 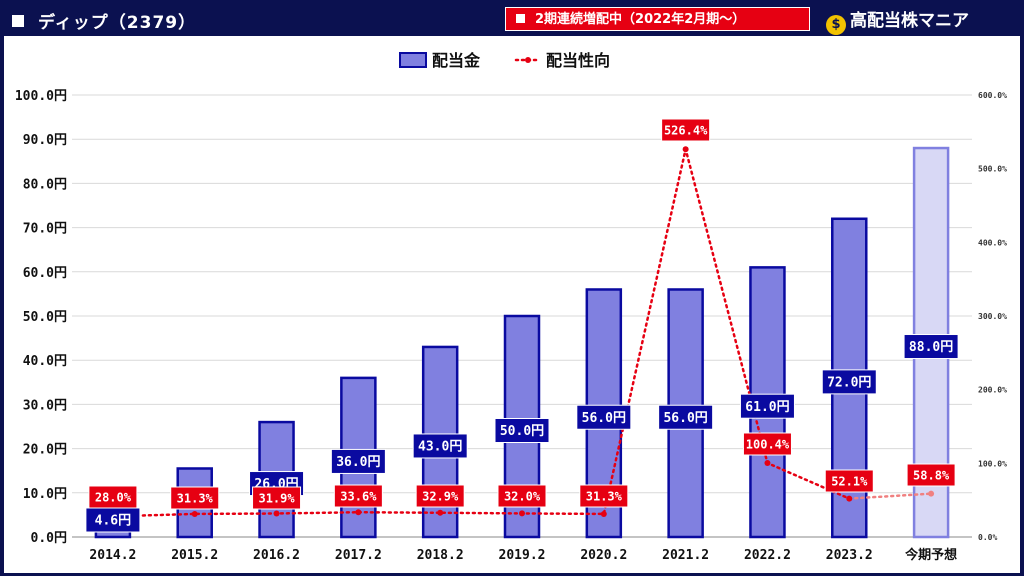 I want to click on y-tick-label: 100.0円, so click(x=41, y=96).